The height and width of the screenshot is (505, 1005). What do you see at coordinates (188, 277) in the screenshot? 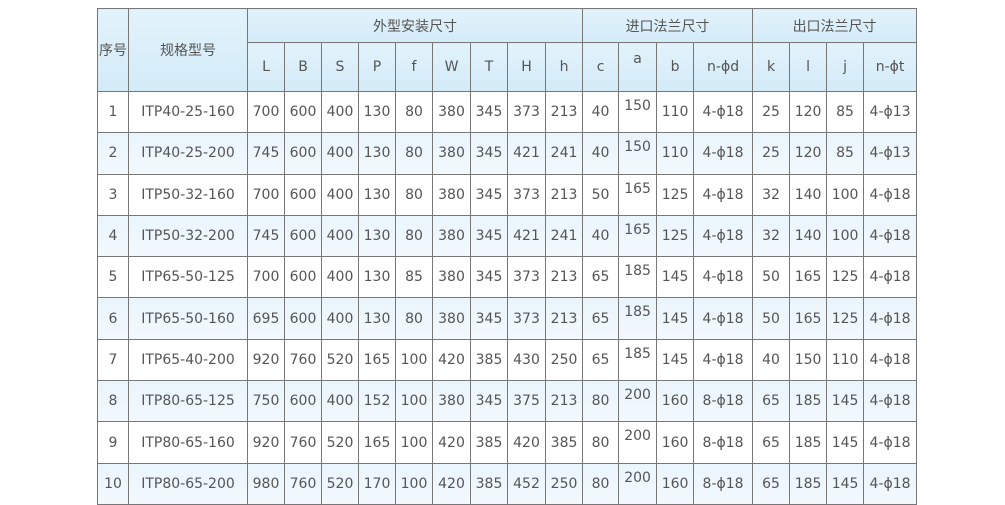
I see `model-cell: ITP65-50-125` at bounding box center [188, 277].